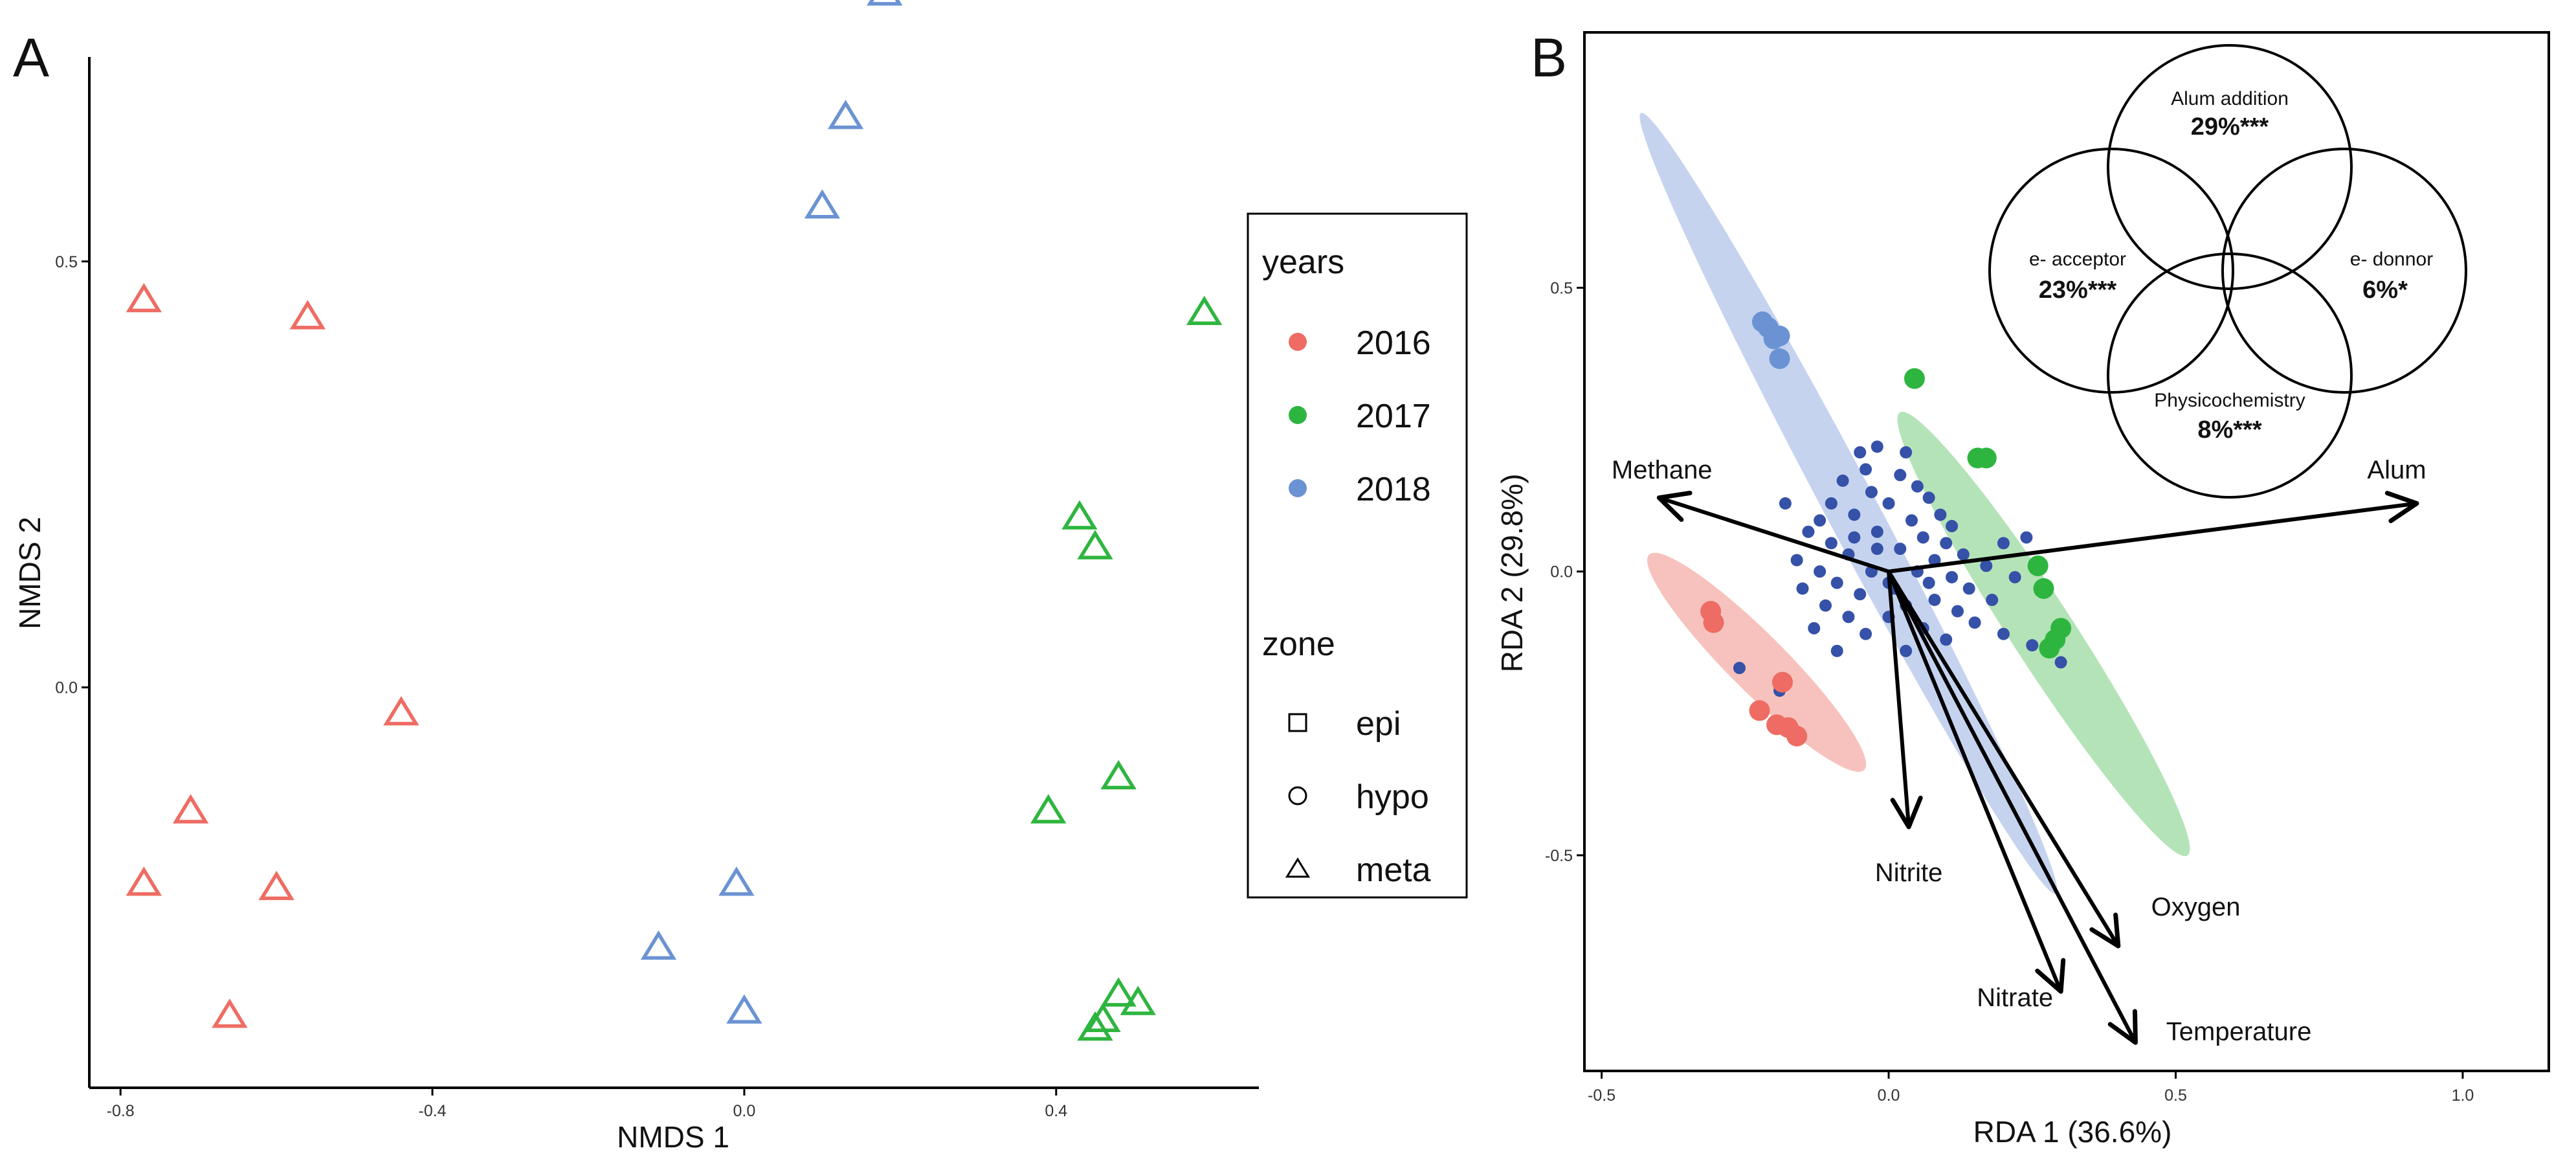  What do you see at coordinates (2043, 634) in the screenshot?
I see `rda-ellipse-2017` at bounding box center [2043, 634].